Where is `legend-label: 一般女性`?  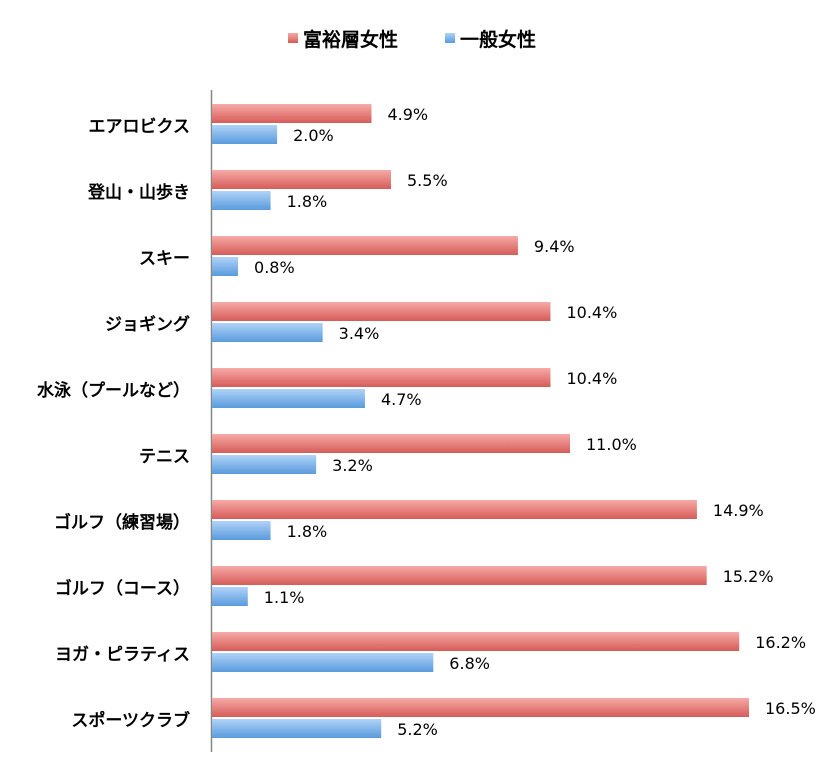
legend-label: 一般女性 is located at coordinates (498, 39).